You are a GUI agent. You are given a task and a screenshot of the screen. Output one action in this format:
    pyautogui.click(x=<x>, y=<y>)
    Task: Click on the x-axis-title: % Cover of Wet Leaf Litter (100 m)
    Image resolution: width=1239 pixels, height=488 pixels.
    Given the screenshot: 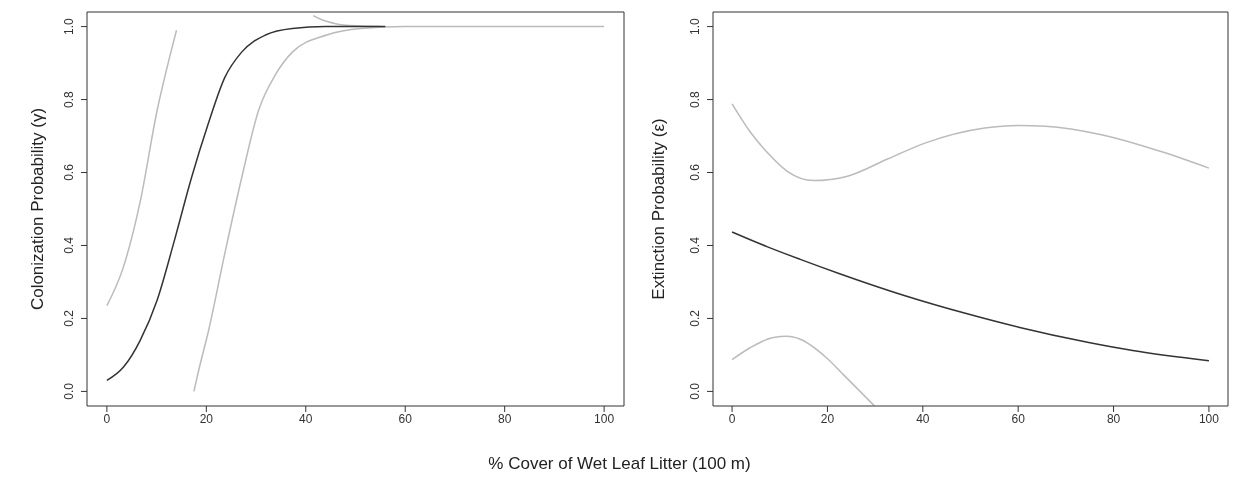 What is the action you would take?
    pyautogui.click(x=619, y=464)
    